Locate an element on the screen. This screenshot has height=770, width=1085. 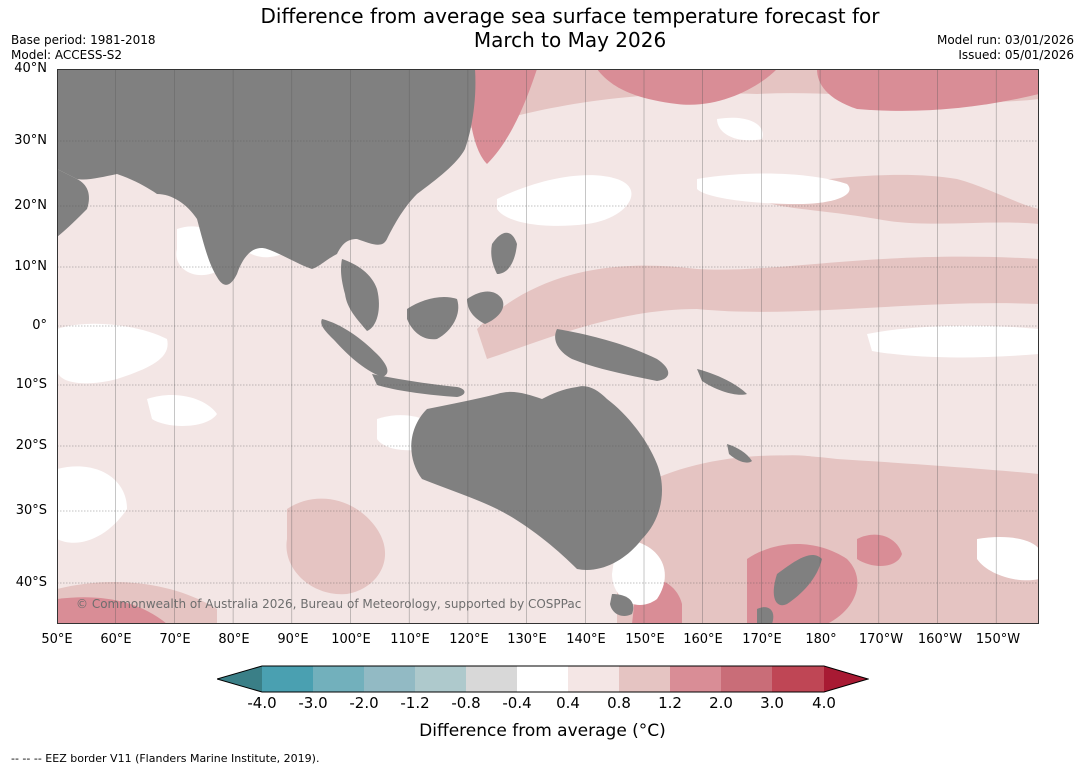
lon-label: 150°W is located at coordinates (998, 639).